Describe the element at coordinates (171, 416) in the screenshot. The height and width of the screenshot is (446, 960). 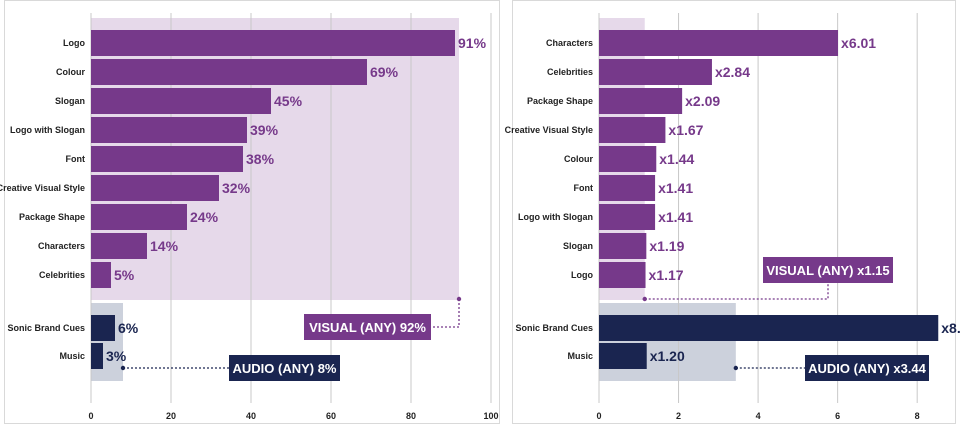
I see `x-tick-label: 20` at that location.